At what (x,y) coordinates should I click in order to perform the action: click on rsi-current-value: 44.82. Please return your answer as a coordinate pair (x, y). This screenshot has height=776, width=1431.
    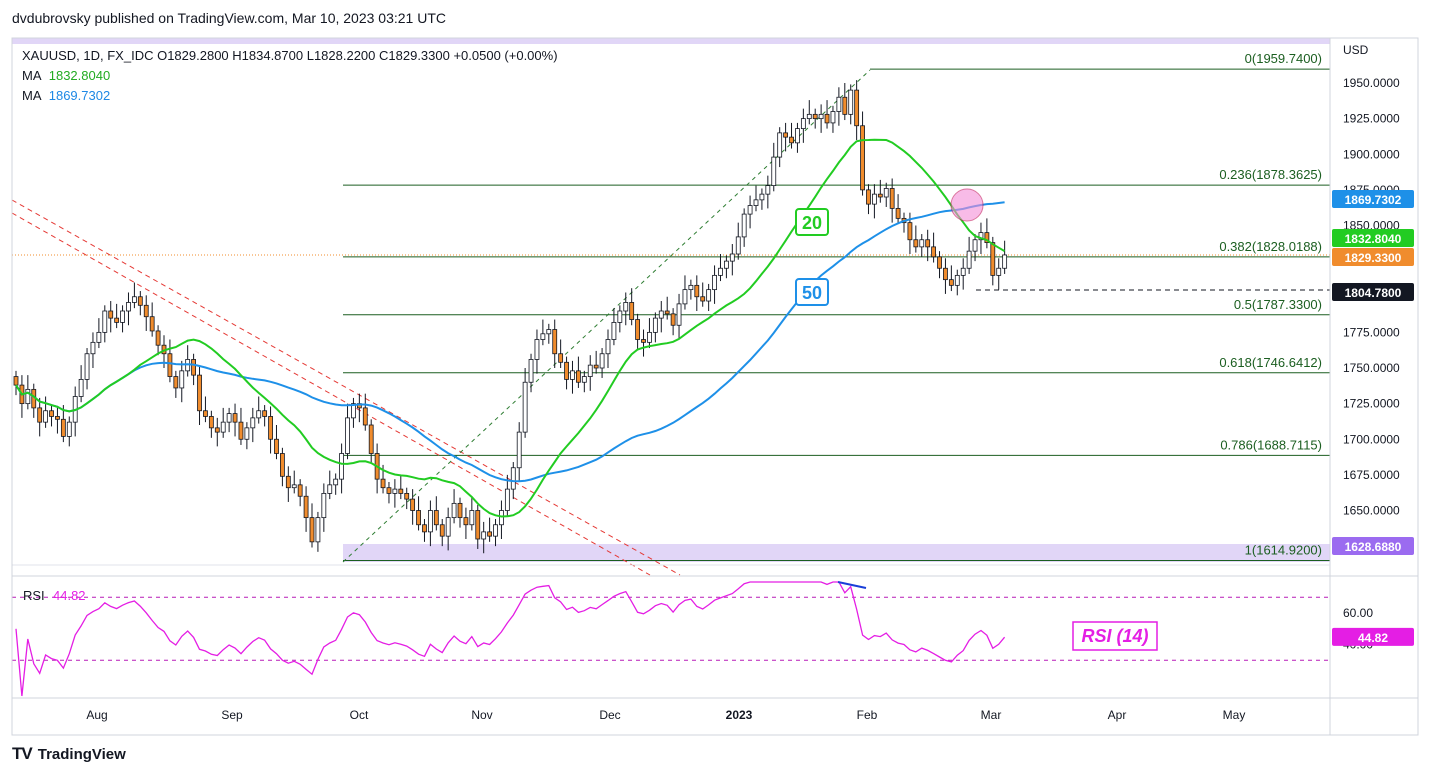
    Looking at the image, I should click on (69, 595).